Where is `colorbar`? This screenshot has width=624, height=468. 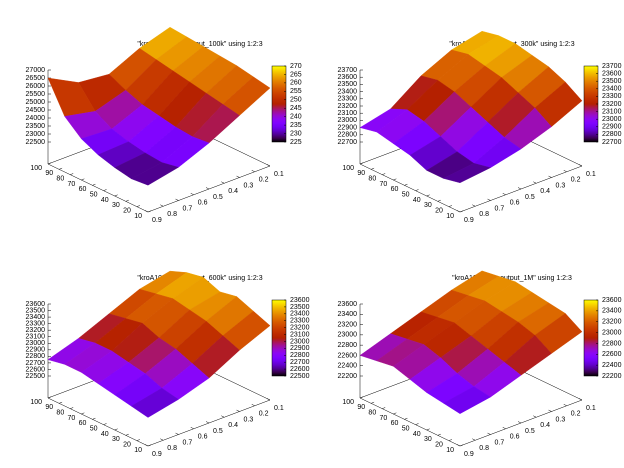
colorbar is located at coordinates (591, 338).